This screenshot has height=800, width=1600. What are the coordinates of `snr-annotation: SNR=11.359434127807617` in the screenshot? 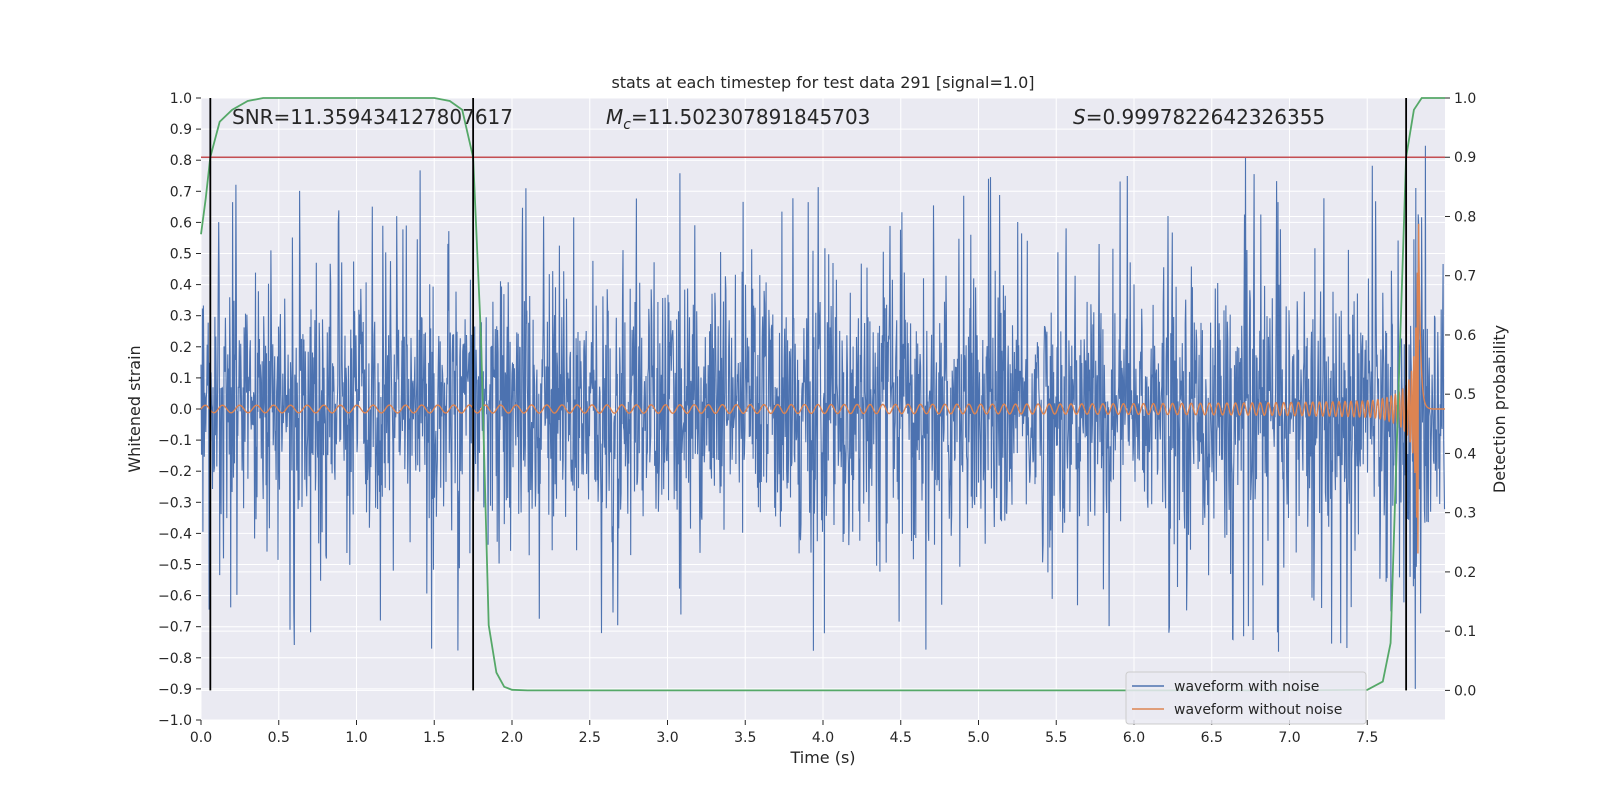 It's located at (372, 117).